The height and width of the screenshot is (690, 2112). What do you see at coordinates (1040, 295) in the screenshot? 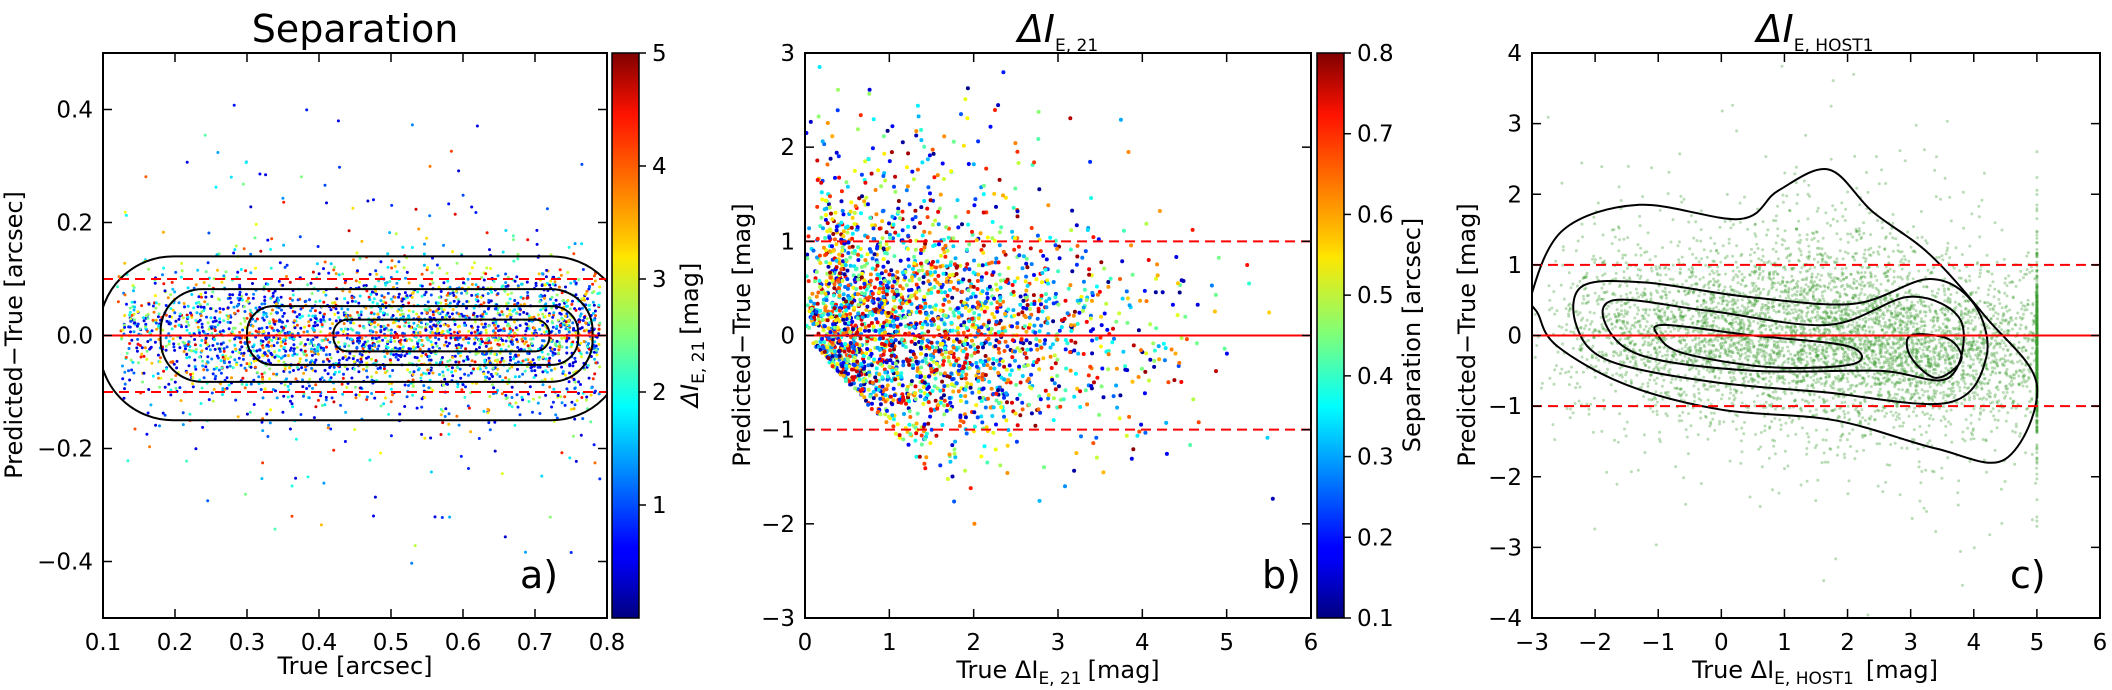
I see `panel-b-points` at bounding box center [1040, 295].